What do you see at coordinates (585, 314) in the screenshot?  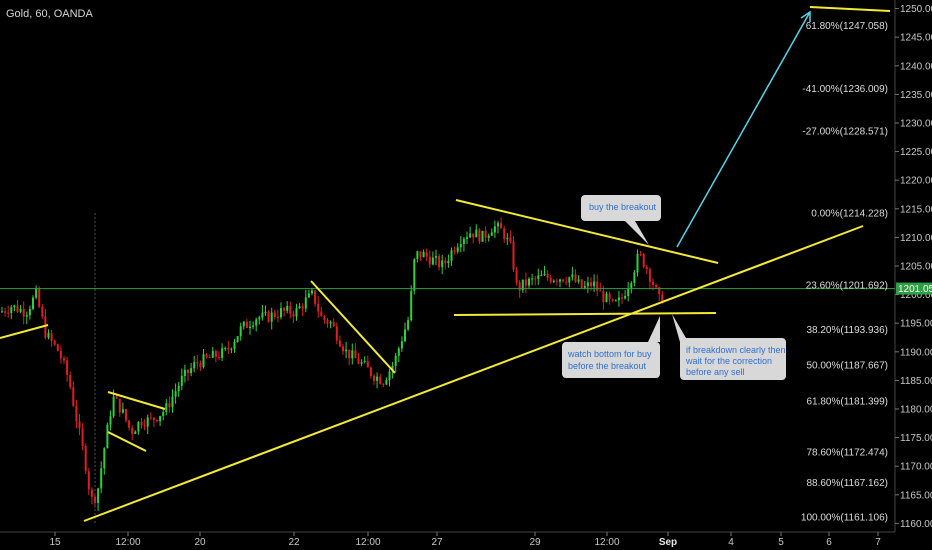 I see `trendline-triangle-bottom` at bounding box center [585, 314].